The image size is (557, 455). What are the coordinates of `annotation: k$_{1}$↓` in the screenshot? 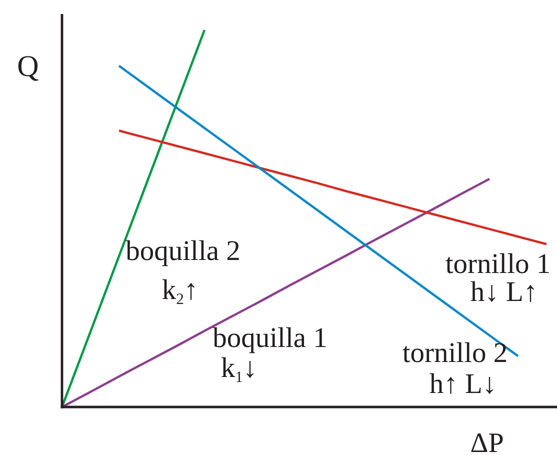 It's located at (239, 369).